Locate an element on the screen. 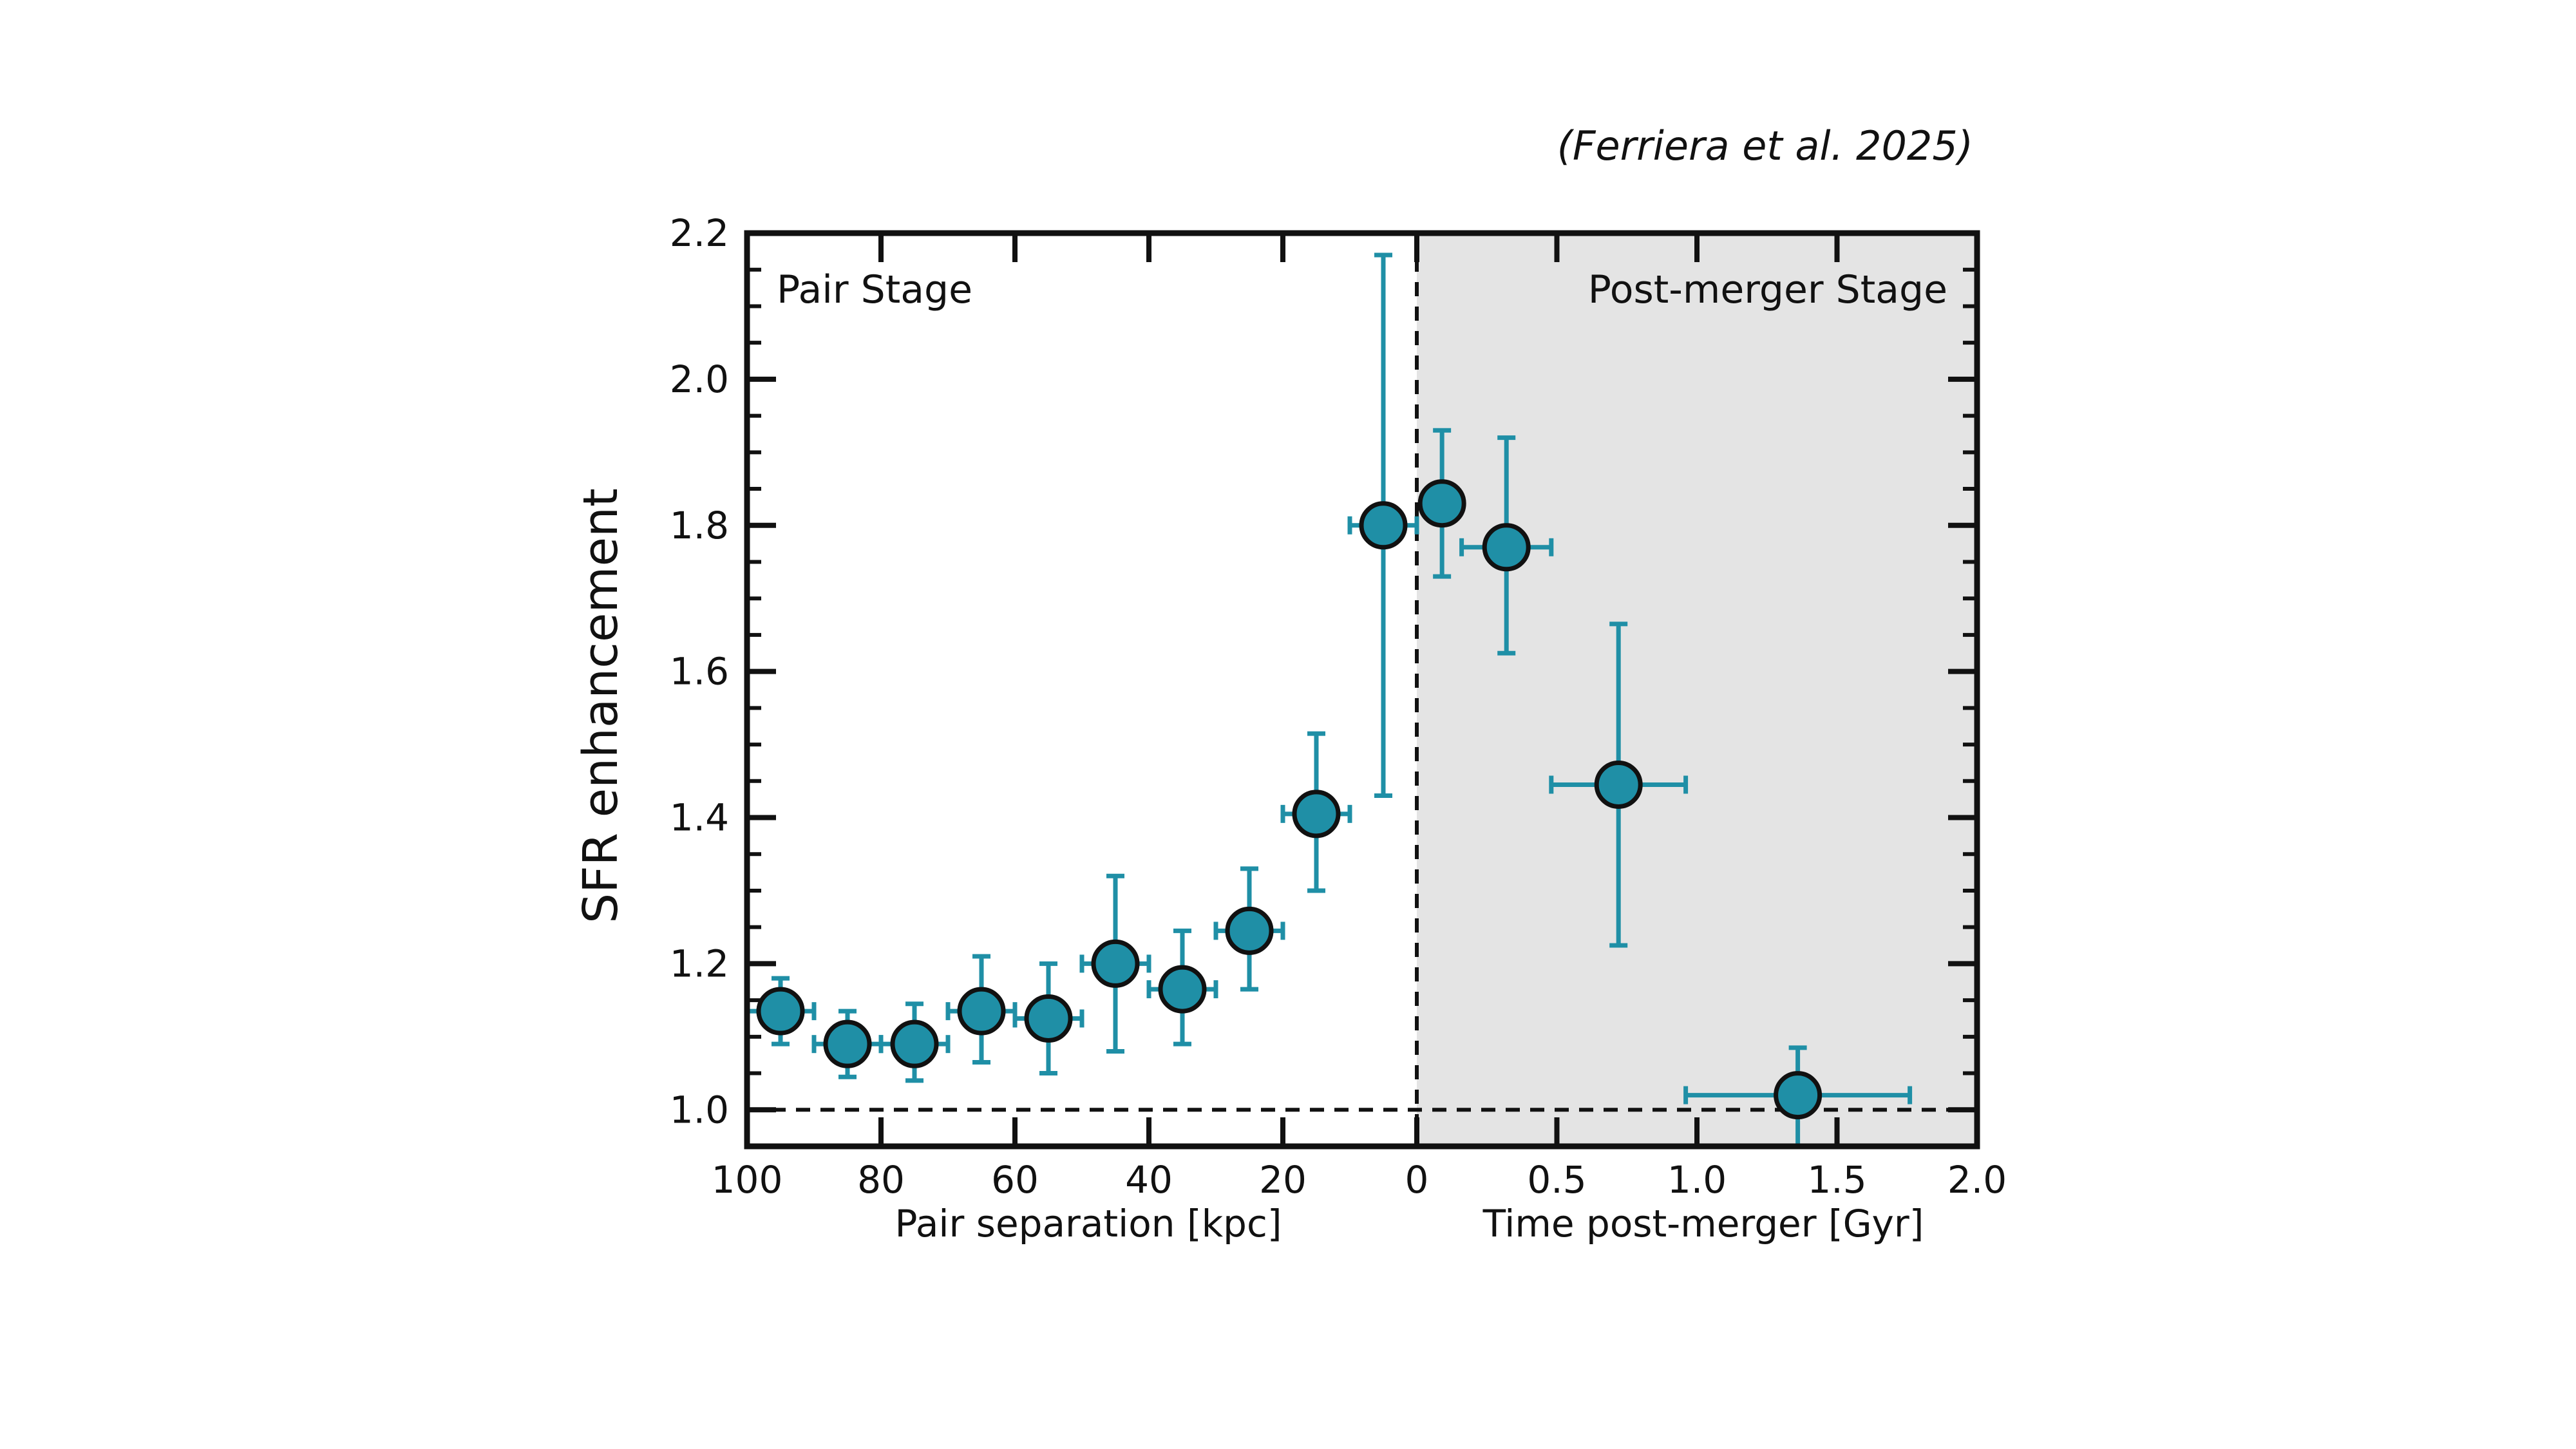 This screenshot has width=2576, height=1449. x-tick-label: 0 is located at coordinates (1417, 1180).